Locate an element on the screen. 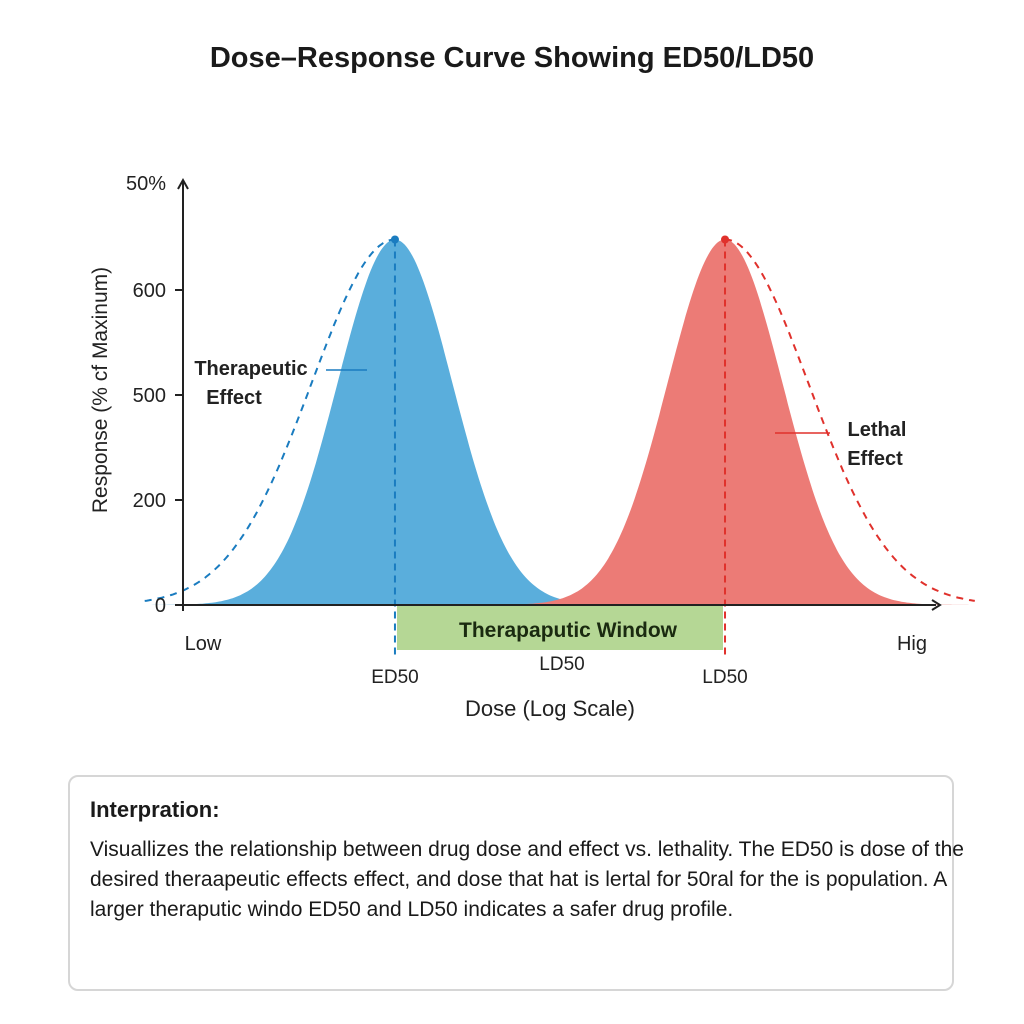 The height and width of the screenshot is (1024, 1024). y-tick-label: 600 is located at coordinates (149, 291).